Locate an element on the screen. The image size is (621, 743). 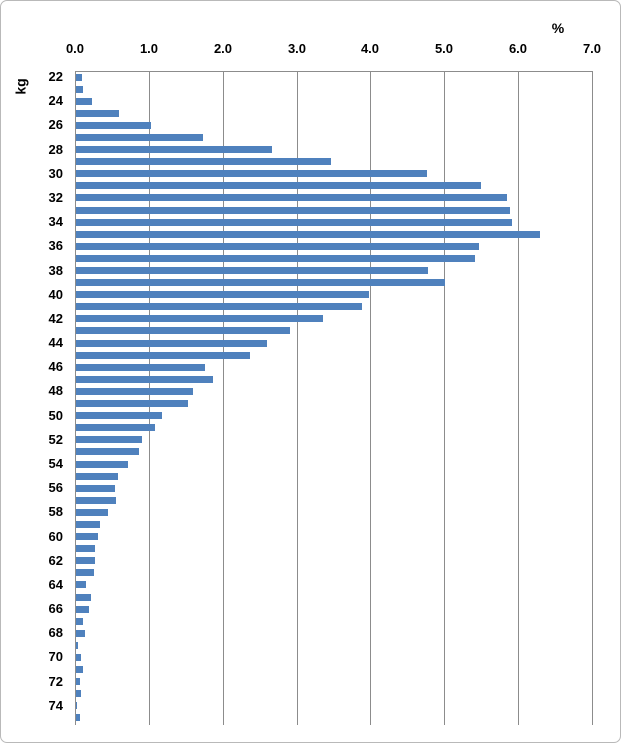
bar-63kg is located at coordinates (85, 572).